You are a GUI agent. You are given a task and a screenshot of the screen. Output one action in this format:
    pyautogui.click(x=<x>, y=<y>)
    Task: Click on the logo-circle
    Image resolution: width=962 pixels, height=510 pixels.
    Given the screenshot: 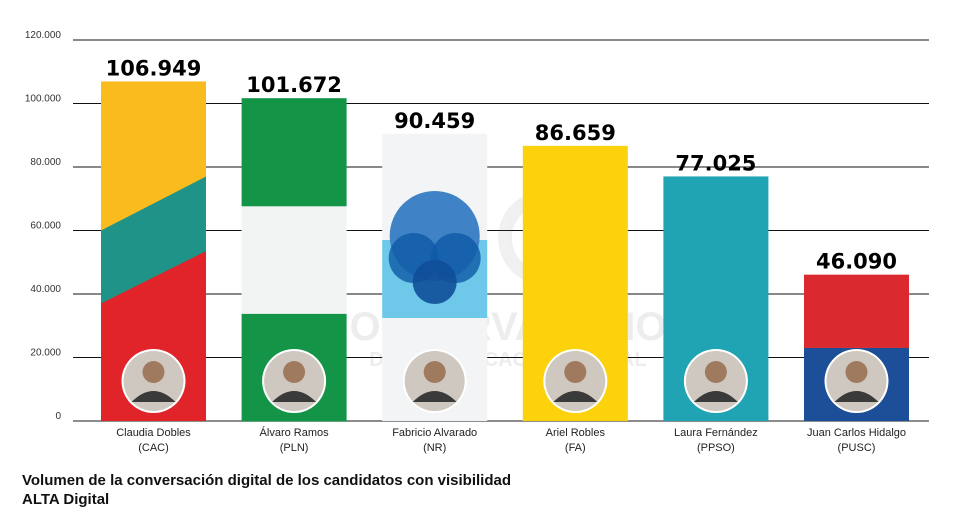 What is the action you would take?
    pyautogui.click(x=434, y=282)
    